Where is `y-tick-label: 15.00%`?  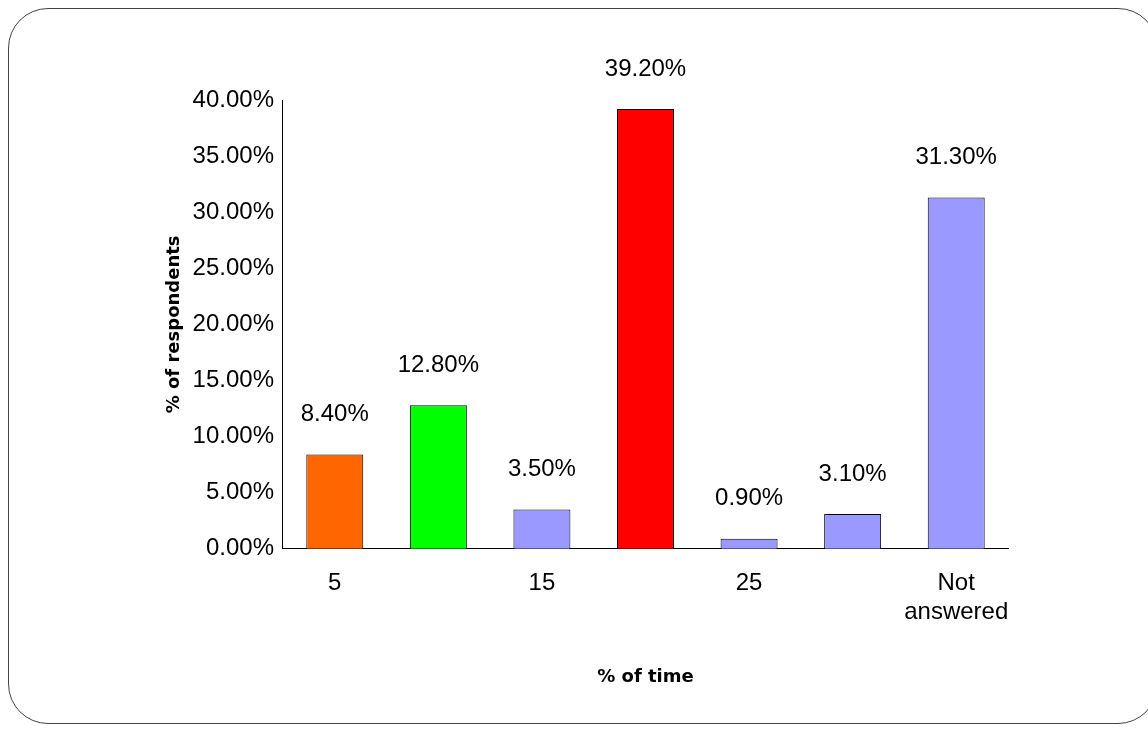 y-tick-label: 15.00% is located at coordinates (233, 379).